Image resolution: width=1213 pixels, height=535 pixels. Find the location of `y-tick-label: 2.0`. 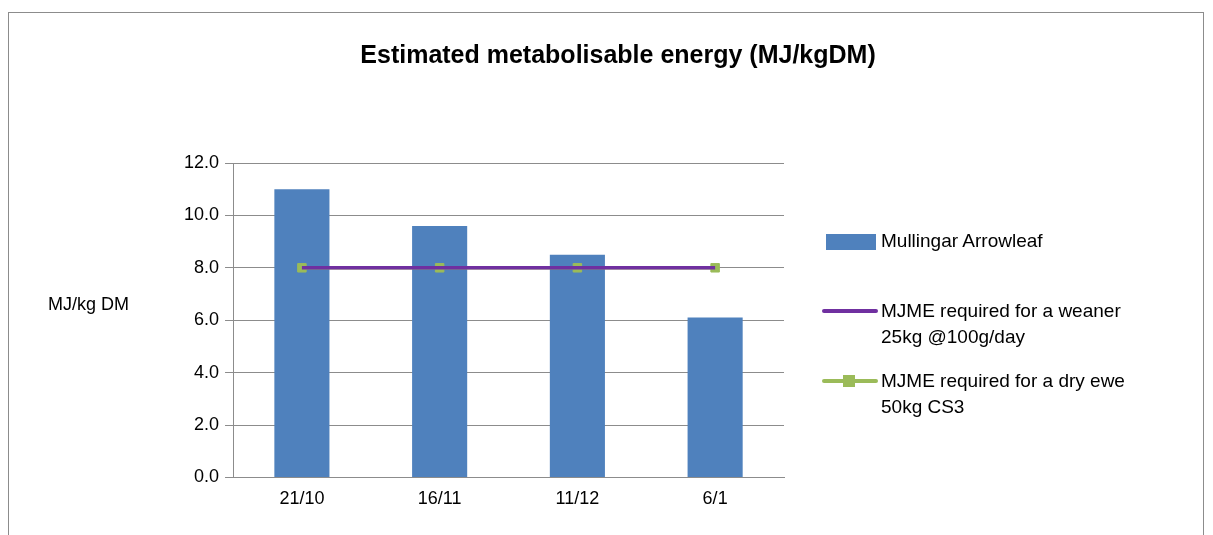

y-tick-label: 2.0 is located at coordinates (207, 423).